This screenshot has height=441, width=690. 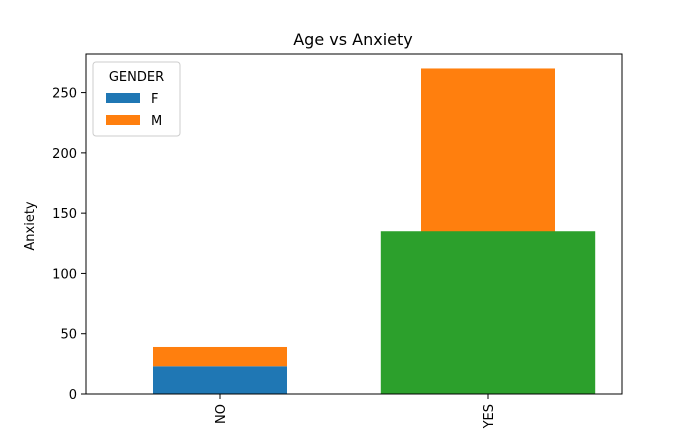 What do you see at coordinates (154, 99) in the screenshot?
I see `legend-label-f: F` at bounding box center [154, 99].